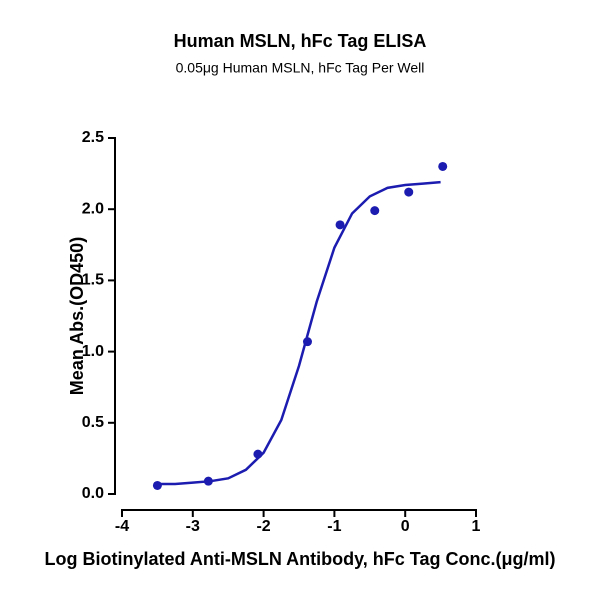 Image resolution: width=600 pixels, height=600 pixels. What do you see at coordinates (93, 422) in the screenshot?
I see `y-tick-label: 0.5` at bounding box center [93, 422].